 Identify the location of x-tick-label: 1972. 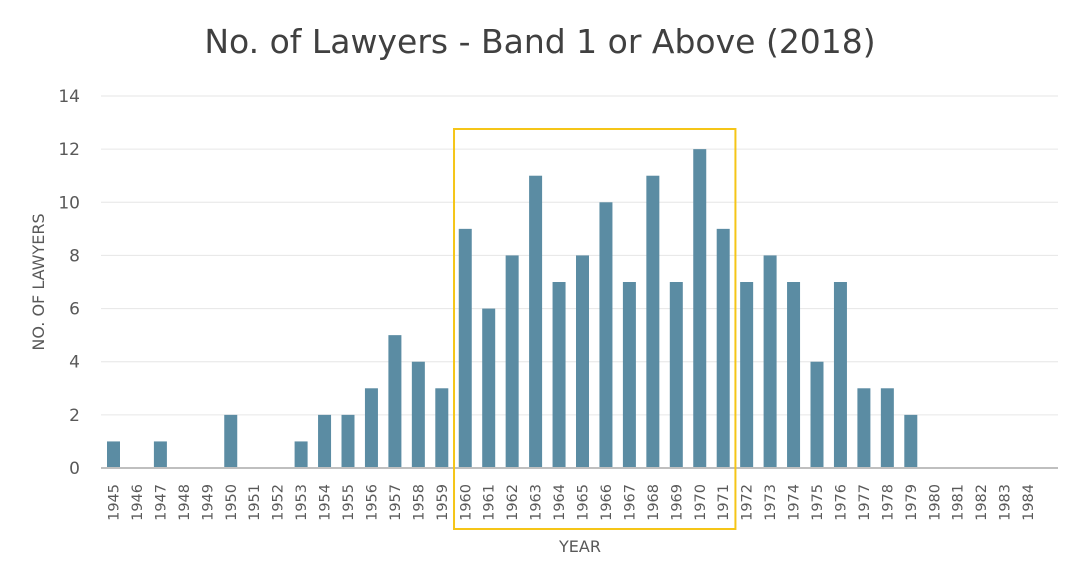
(748, 502).